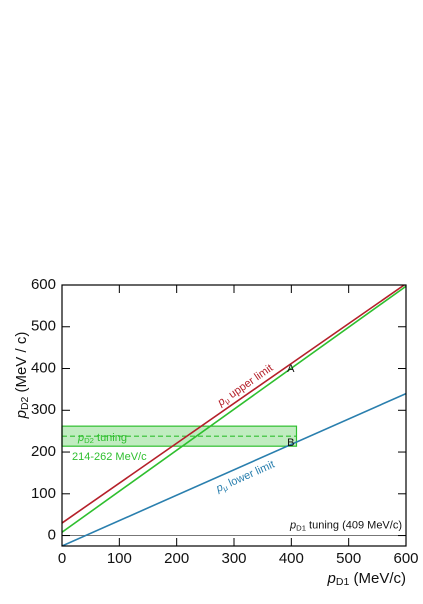 This screenshot has width=423, height=604. Describe the element at coordinates (43, 451) in the screenshot. I see `y-tick-label: 200` at that location.